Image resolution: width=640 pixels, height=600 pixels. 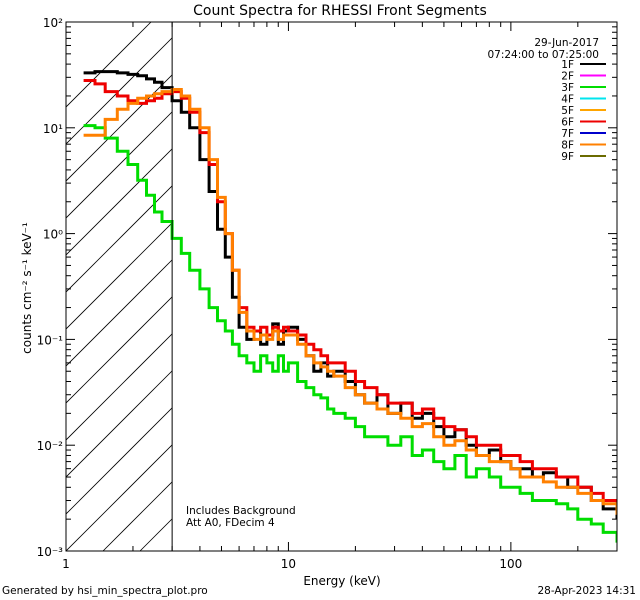 What do you see at coordinates (50, 446) in the screenshot?
I see `y-tick-label: 10⁻²` at bounding box center [50, 446].